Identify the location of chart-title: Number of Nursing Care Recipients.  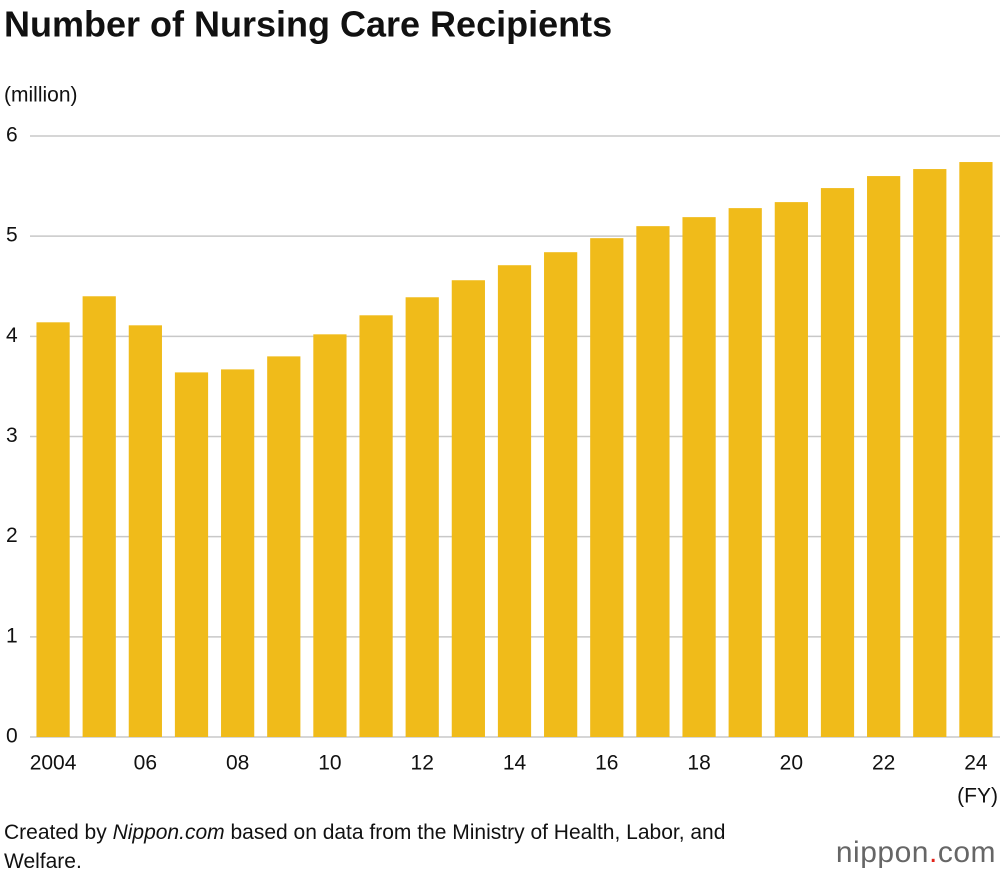
(308, 24).